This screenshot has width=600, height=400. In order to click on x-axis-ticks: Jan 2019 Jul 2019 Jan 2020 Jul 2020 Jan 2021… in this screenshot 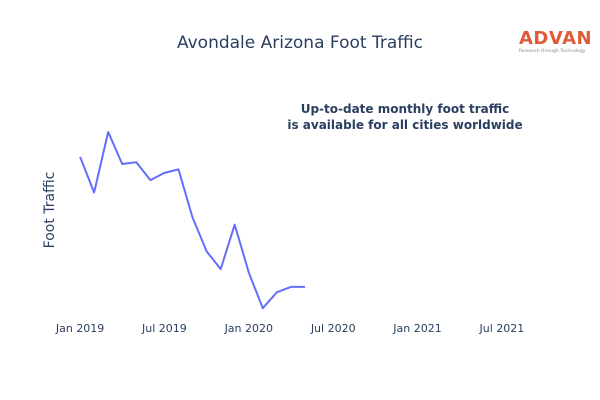, I will do `click(289, 328)`.